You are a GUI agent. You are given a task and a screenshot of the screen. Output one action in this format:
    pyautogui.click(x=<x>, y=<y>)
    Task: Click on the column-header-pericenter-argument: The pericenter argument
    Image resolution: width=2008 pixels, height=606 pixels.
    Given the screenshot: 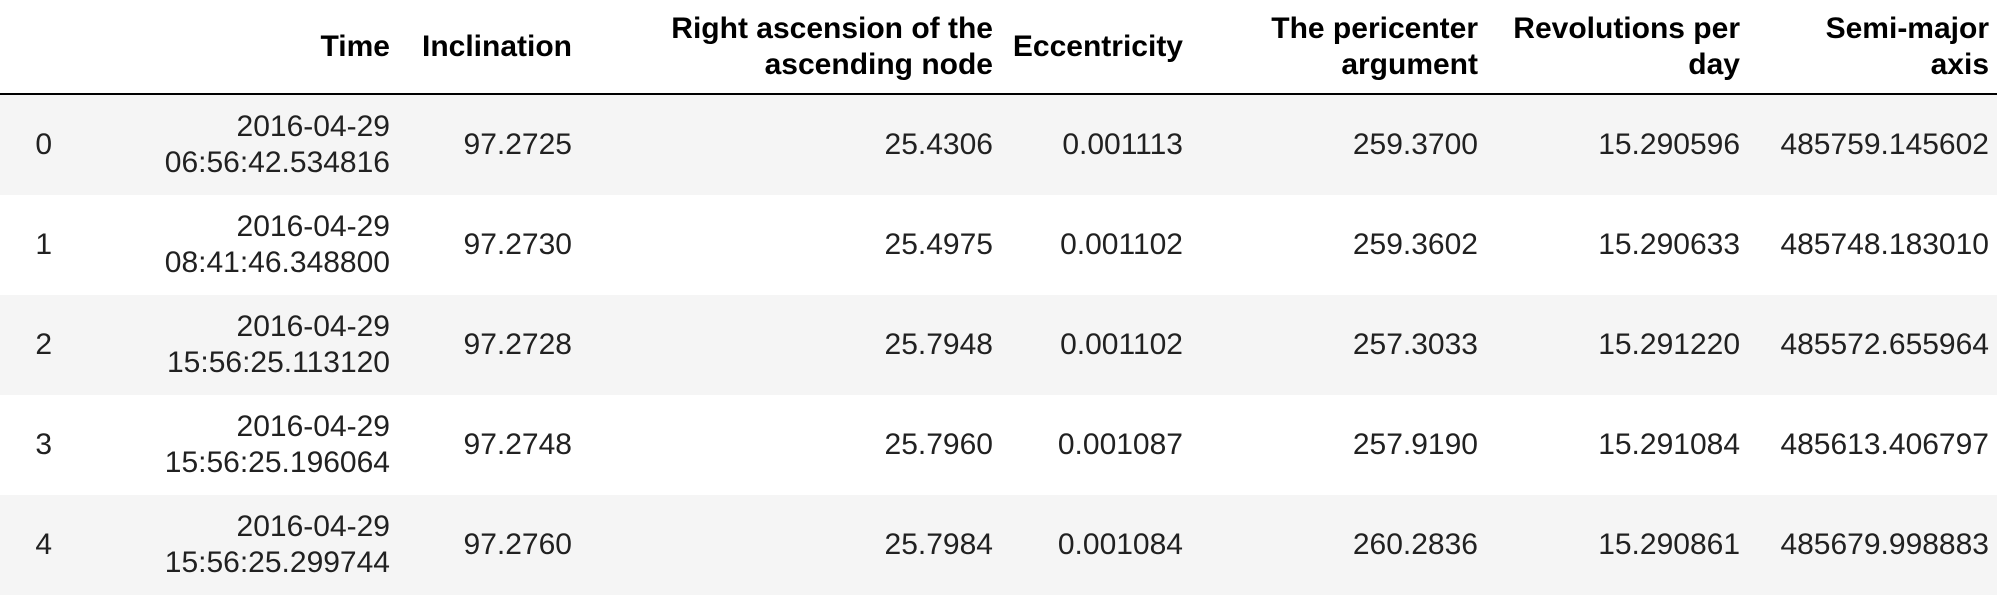 What is the action you would take?
    pyautogui.click(x=1338, y=47)
    